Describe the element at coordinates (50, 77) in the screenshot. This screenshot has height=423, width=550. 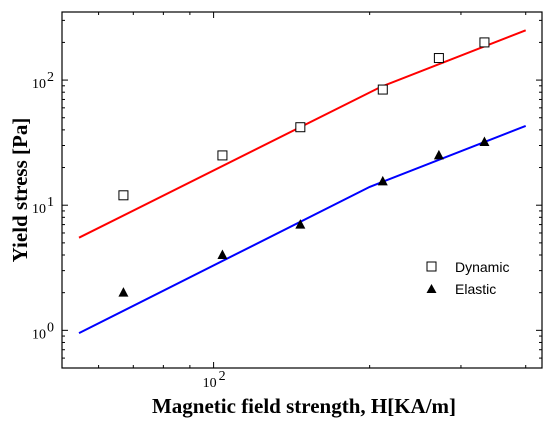
I see `y-tick-exponent: 2` at that location.